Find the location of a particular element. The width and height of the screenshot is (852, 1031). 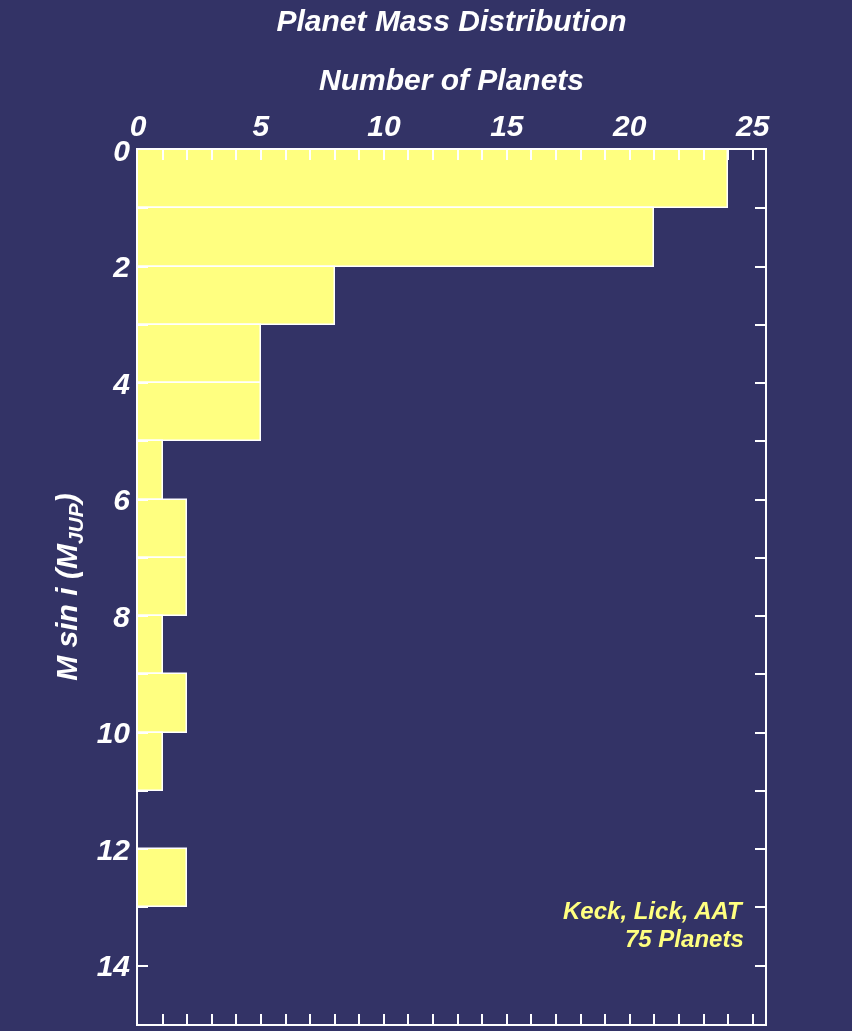

y-tick-label: 8 is located at coordinates (122, 616).